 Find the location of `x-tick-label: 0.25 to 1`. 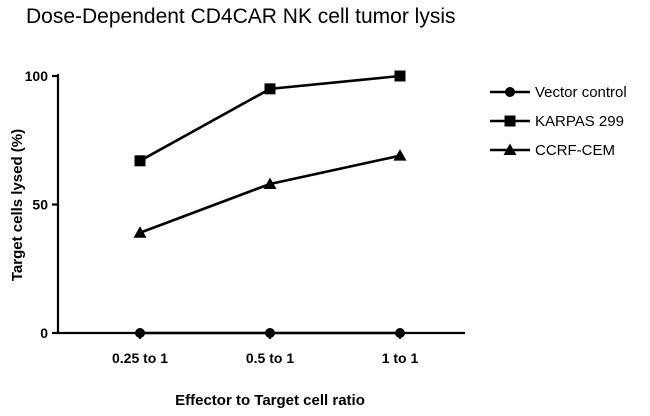

x-tick-label: 0.25 to 1 is located at coordinates (140, 358).